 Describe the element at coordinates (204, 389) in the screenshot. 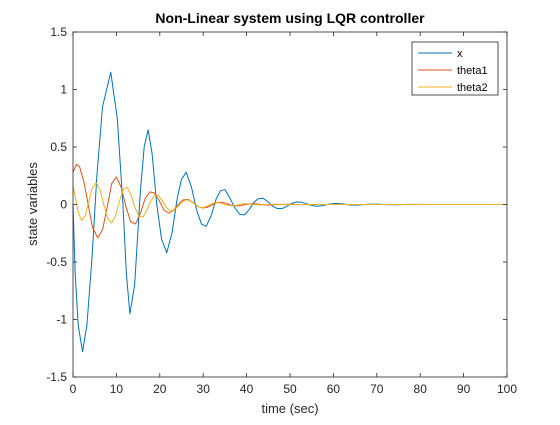

I see `x-tick-label: 30` at that location.